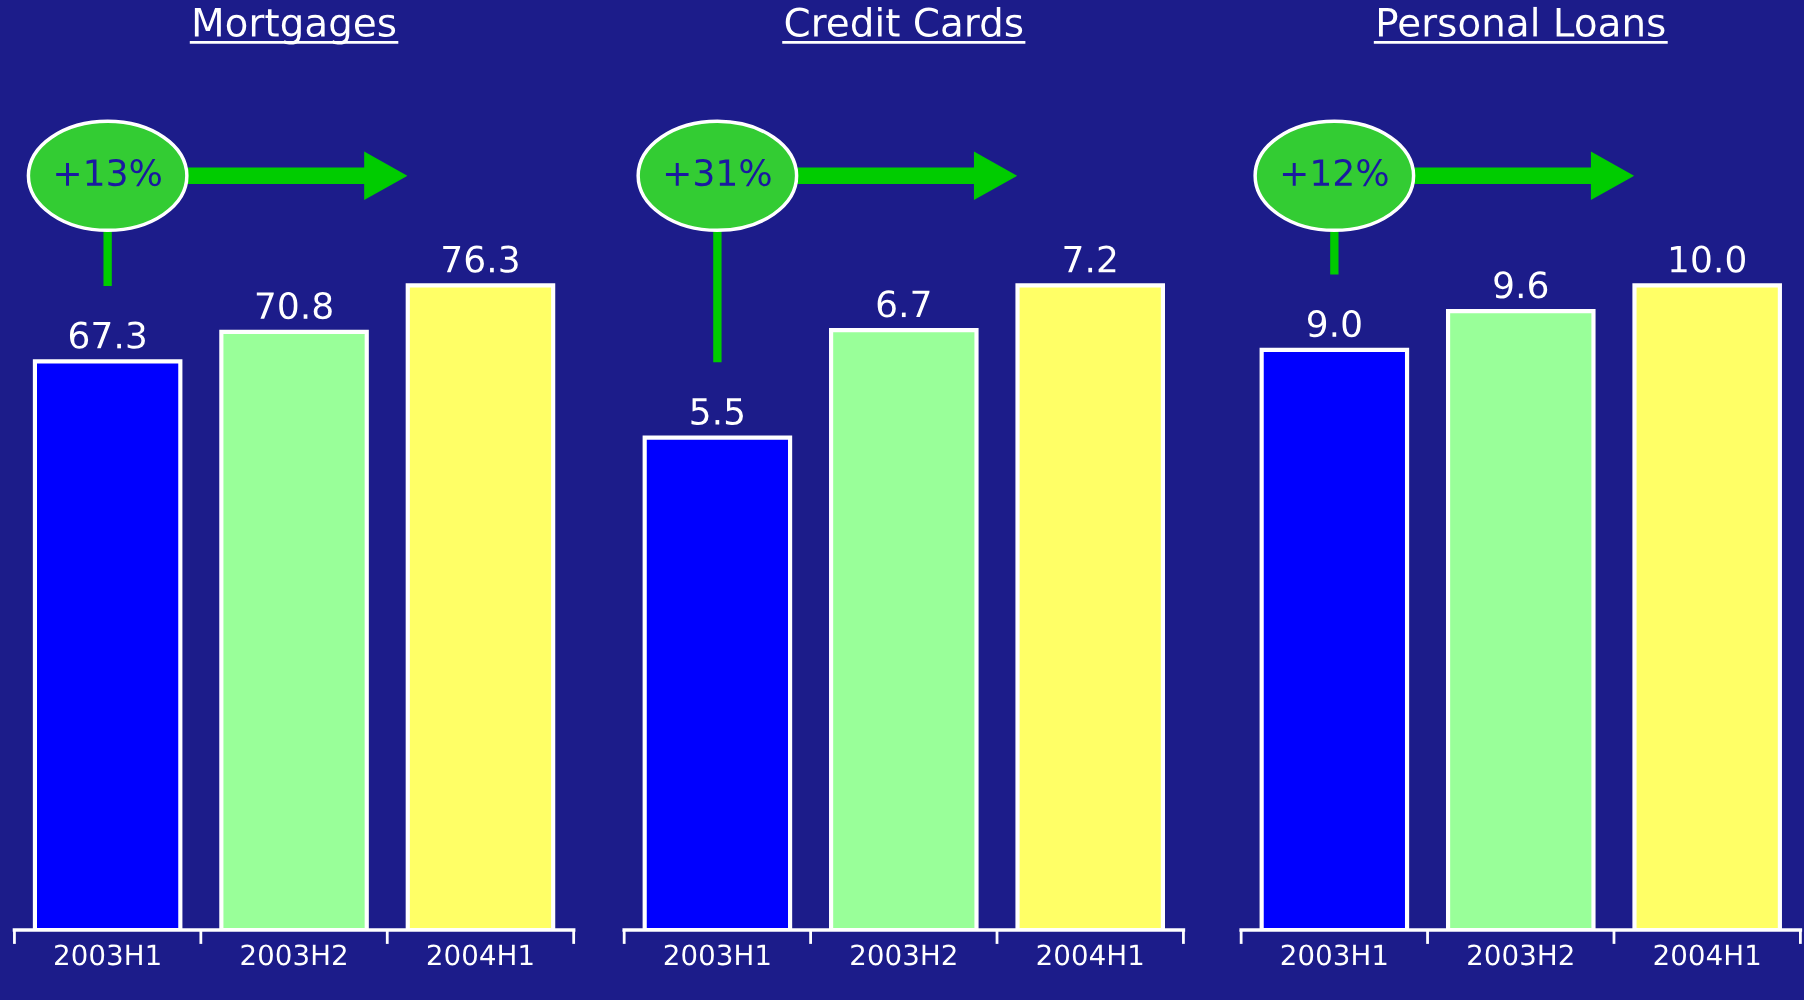 Image resolution: width=1804 pixels, height=1000 pixels. I want to click on data-label: 10.0, so click(1707, 259).